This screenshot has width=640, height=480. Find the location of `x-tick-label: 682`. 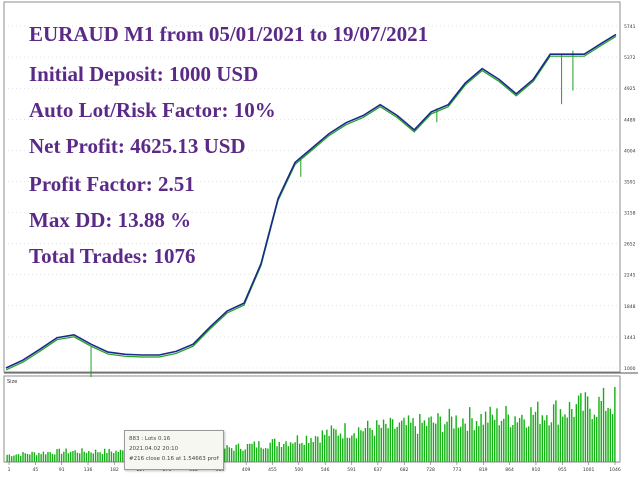

x-tick-label: 682 is located at coordinates (404, 470).